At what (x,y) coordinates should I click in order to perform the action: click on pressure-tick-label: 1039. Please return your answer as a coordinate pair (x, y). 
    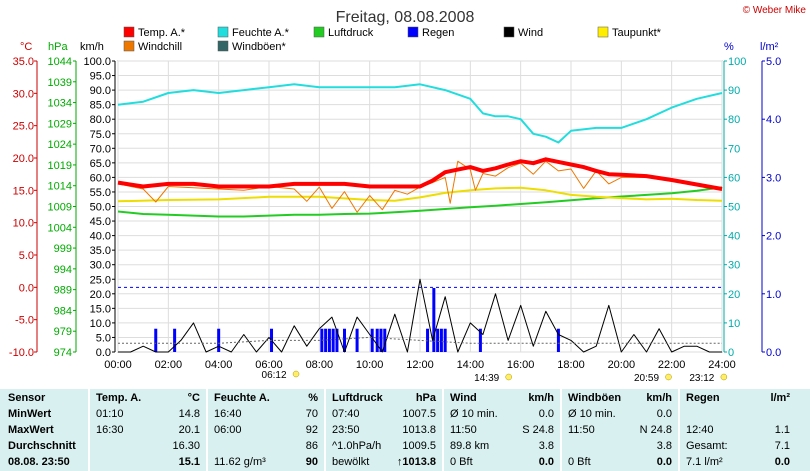
    Looking at the image, I should click on (60, 83).